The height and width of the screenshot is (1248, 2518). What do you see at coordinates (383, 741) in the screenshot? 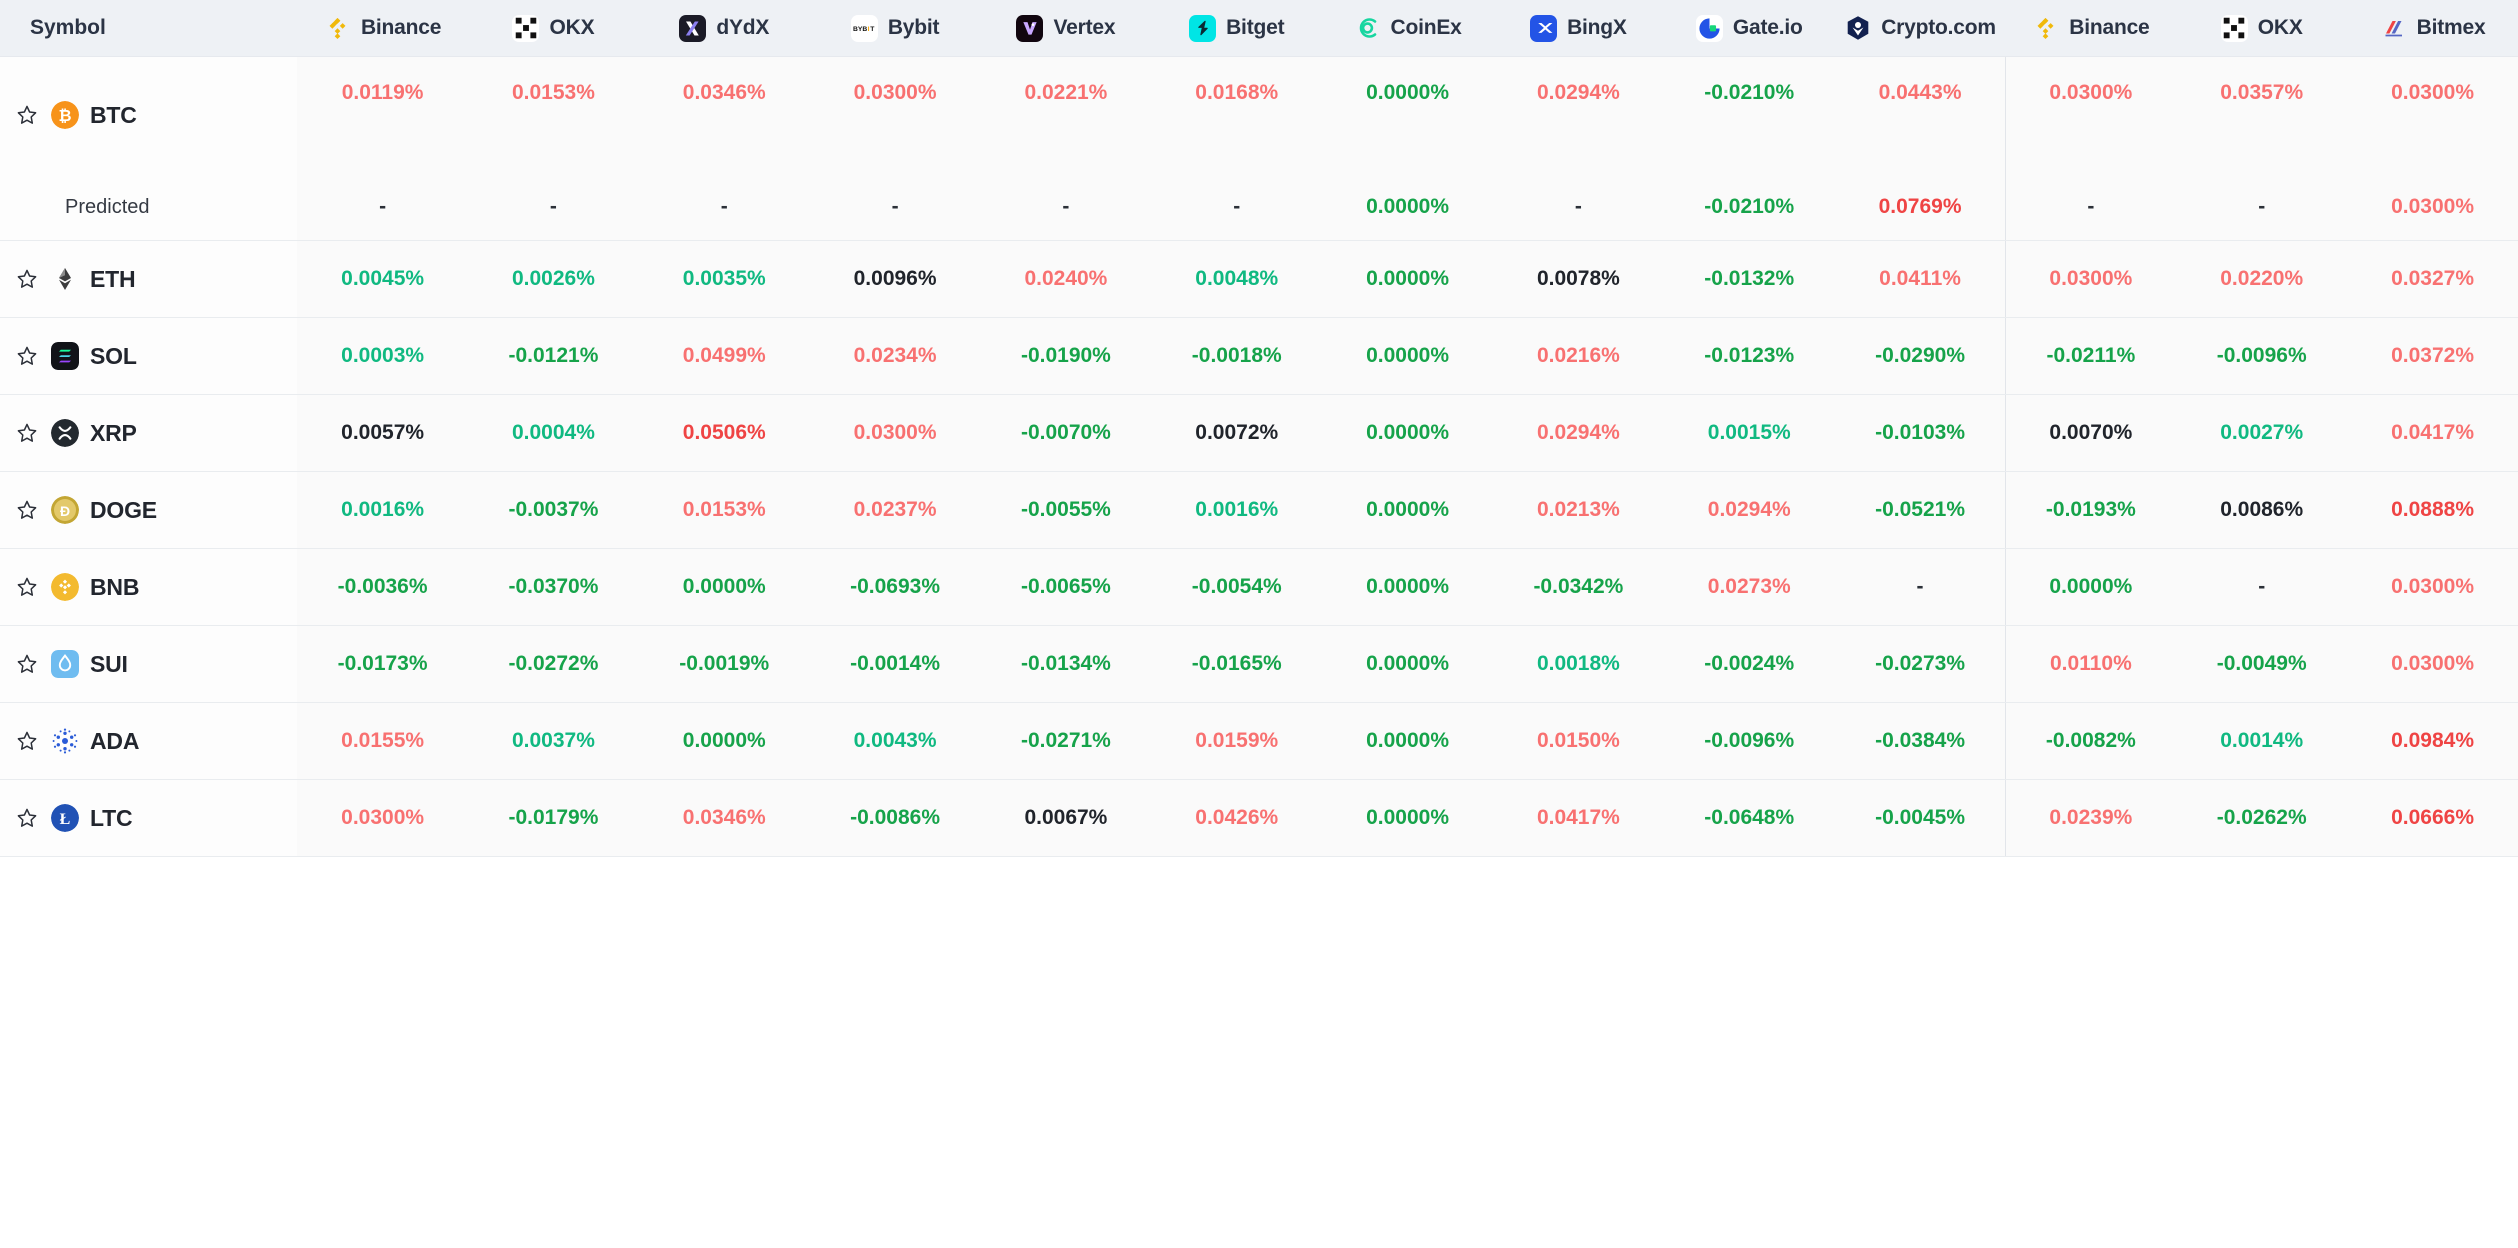
I see `rate-cell: 0.0155%` at bounding box center [383, 741].